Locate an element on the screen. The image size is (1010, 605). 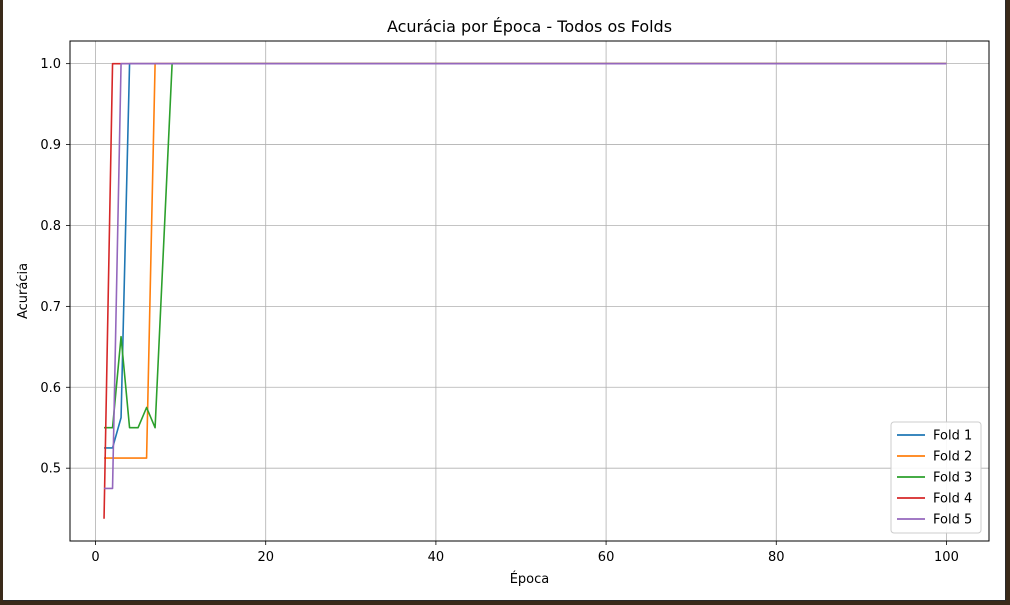
x-tick-label: 100 is located at coordinates (946, 557).